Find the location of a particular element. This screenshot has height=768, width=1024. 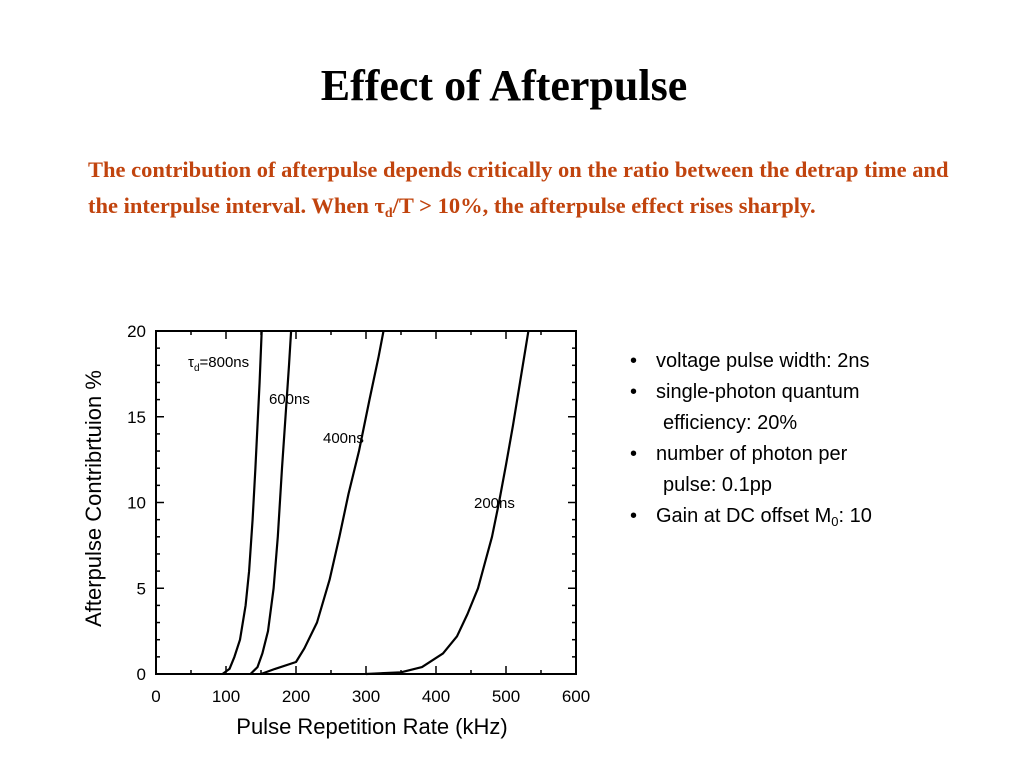

slide-title: Effect of Afterpulse is located at coordinates (504, 85).